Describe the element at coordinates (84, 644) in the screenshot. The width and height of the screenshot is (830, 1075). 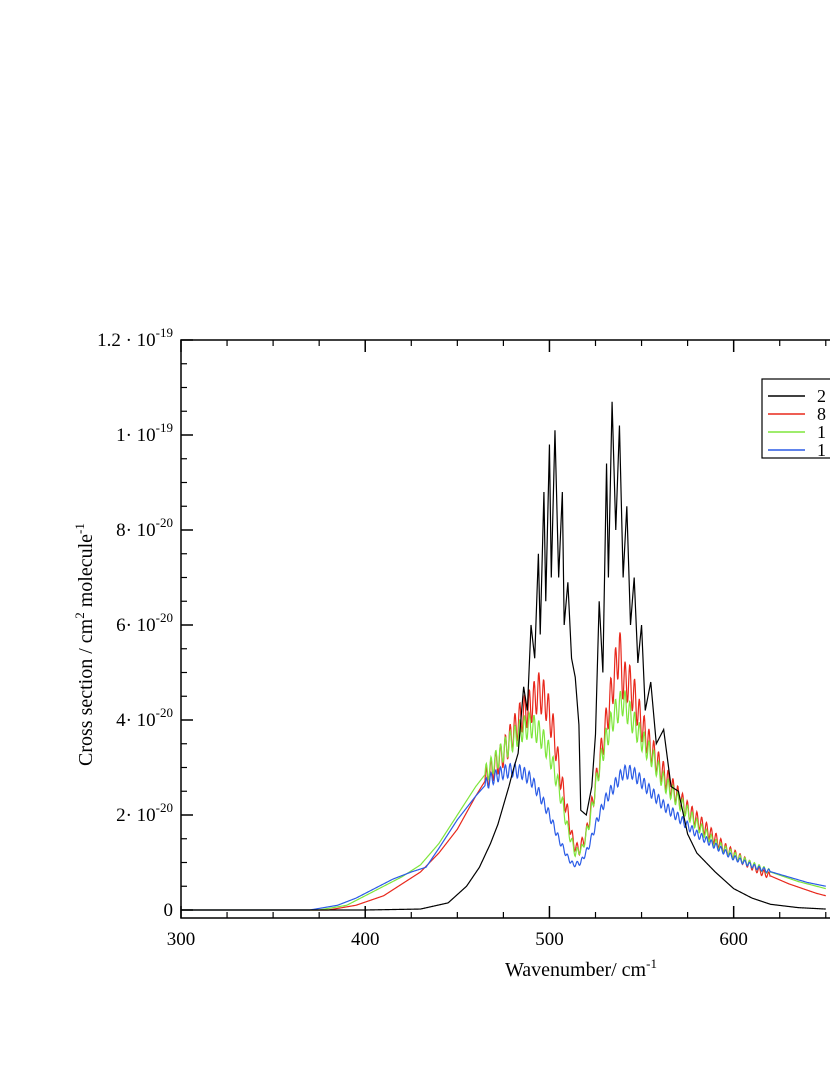
I see `y-axis-label: Cross section / cm2 molecule-1` at that location.